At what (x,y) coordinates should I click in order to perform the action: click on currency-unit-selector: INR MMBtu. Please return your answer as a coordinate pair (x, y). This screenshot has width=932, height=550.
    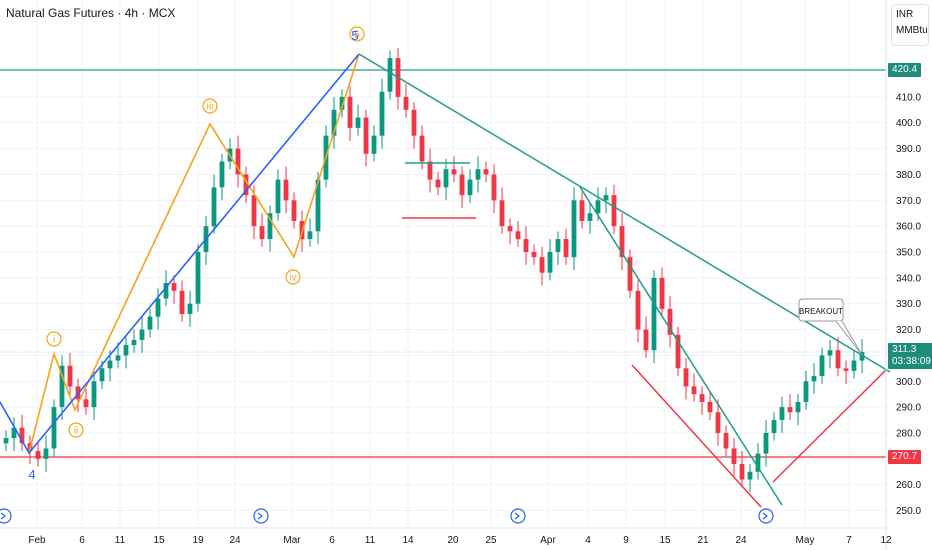
    Looking at the image, I should click on (910, 25).